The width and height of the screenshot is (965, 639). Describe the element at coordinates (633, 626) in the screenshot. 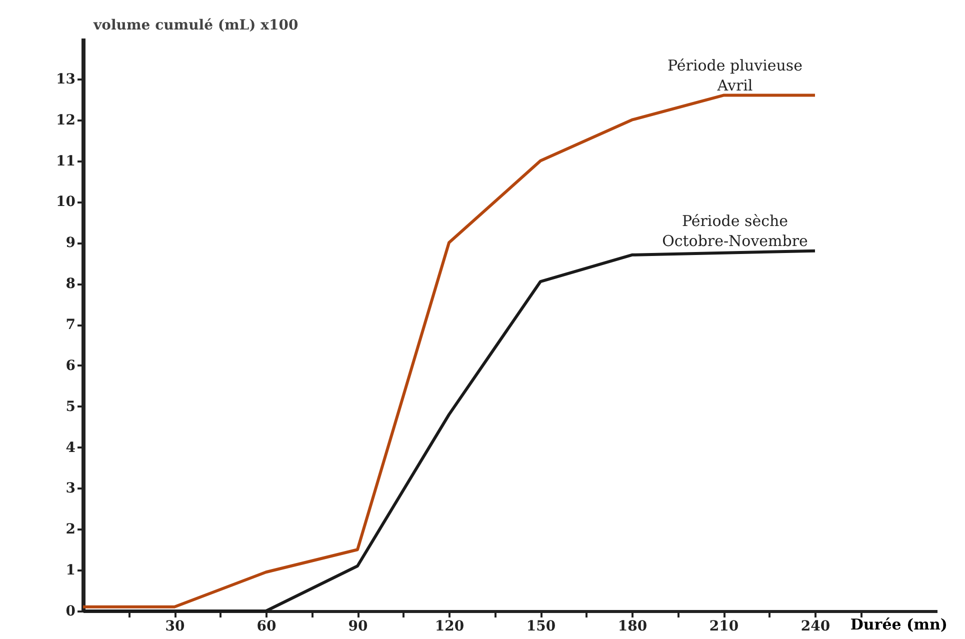

I see `x-tick-label: 180` at that location.